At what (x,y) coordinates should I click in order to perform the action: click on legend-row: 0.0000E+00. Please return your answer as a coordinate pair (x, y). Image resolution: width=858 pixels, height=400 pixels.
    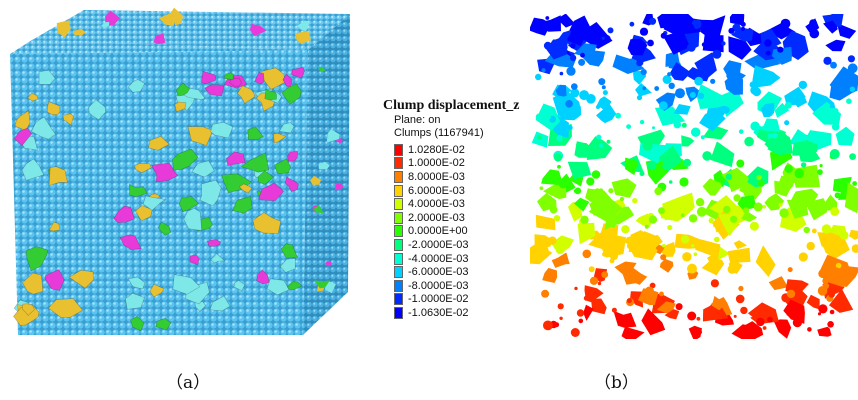
    Looking at the image, I should click on (468, 232).